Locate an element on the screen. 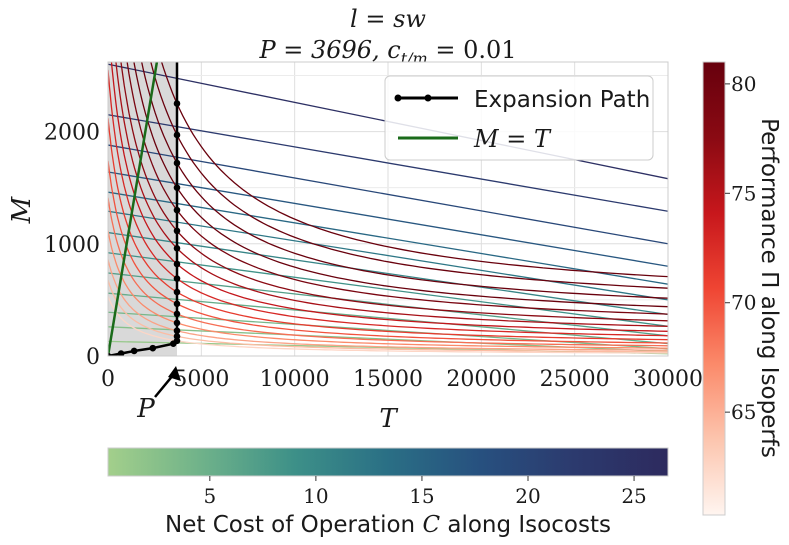 This screenshot has height=545, width=789. colorbar-cost-tick-label: 5 is located at coordinates (209, 496).